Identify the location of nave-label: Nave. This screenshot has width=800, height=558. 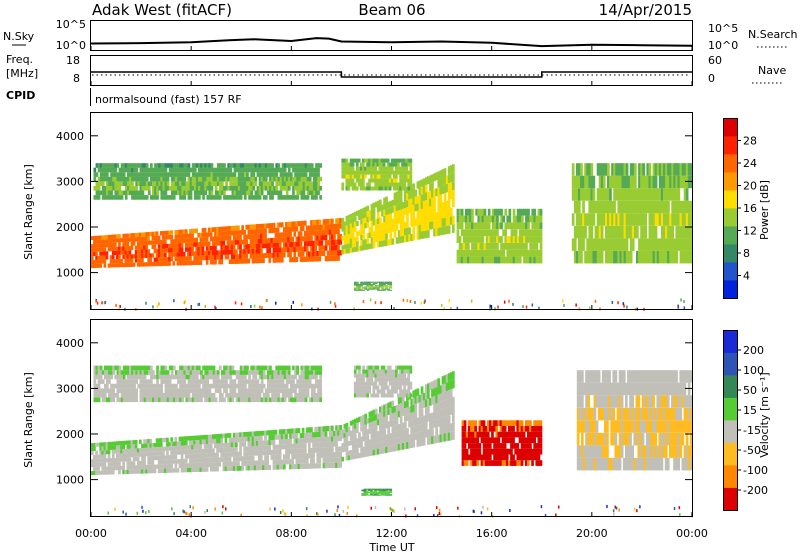
(772, 70).